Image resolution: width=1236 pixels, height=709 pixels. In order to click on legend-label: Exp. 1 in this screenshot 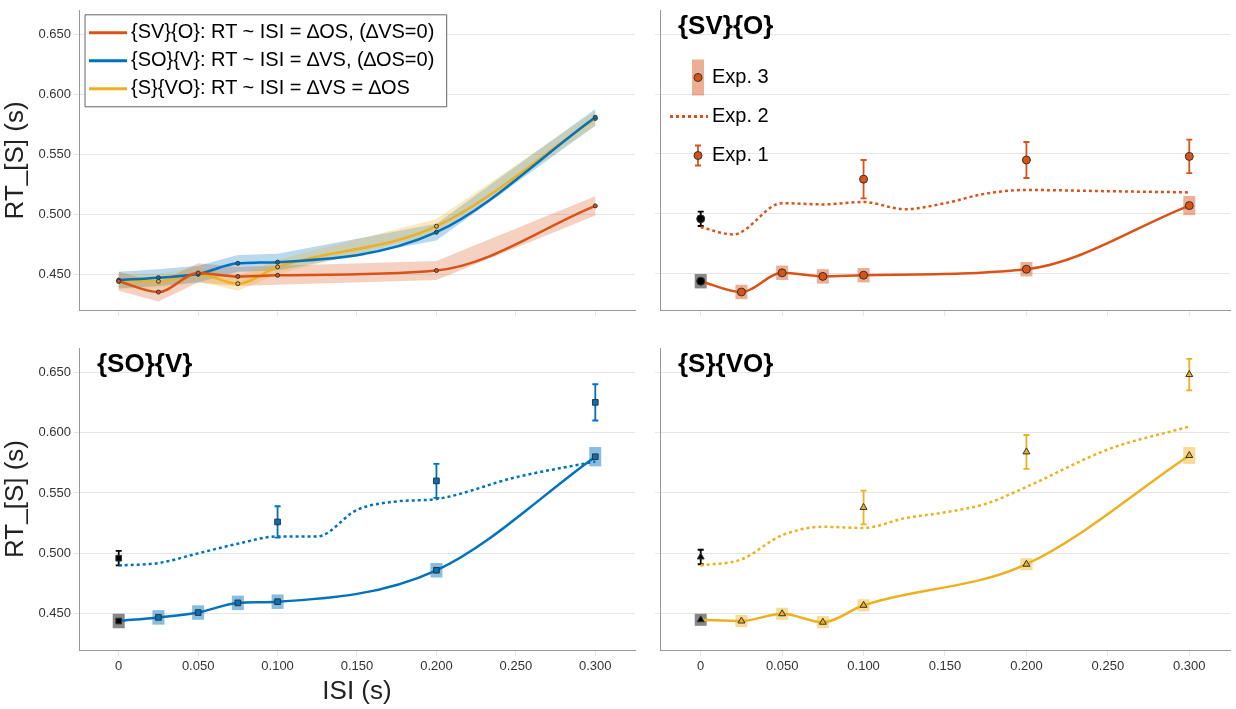, I will do `click(740, 154)`.